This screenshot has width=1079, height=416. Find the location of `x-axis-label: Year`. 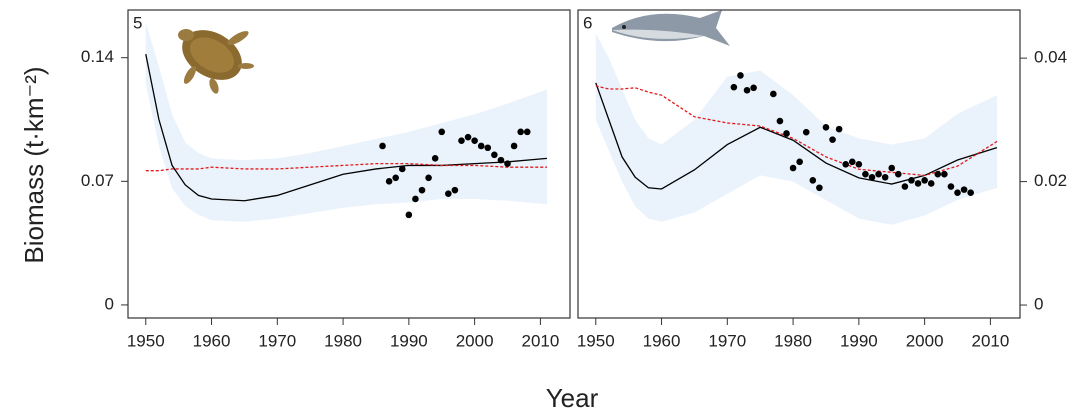

x-axis-label: Year is located at coordinates (572, 398).